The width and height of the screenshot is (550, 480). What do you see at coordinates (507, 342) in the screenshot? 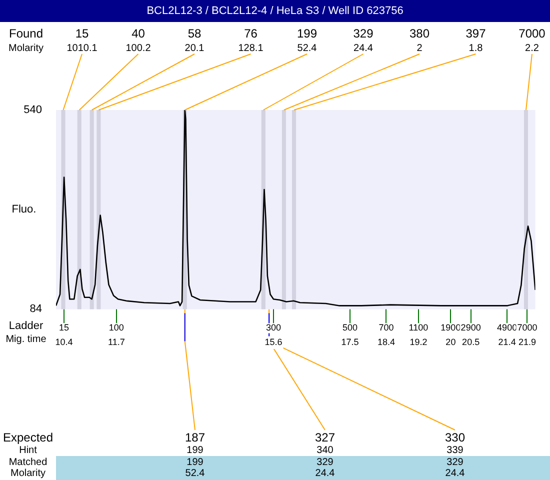
I see `x-tick-label: 21.4` at bounding box center [507, 342].